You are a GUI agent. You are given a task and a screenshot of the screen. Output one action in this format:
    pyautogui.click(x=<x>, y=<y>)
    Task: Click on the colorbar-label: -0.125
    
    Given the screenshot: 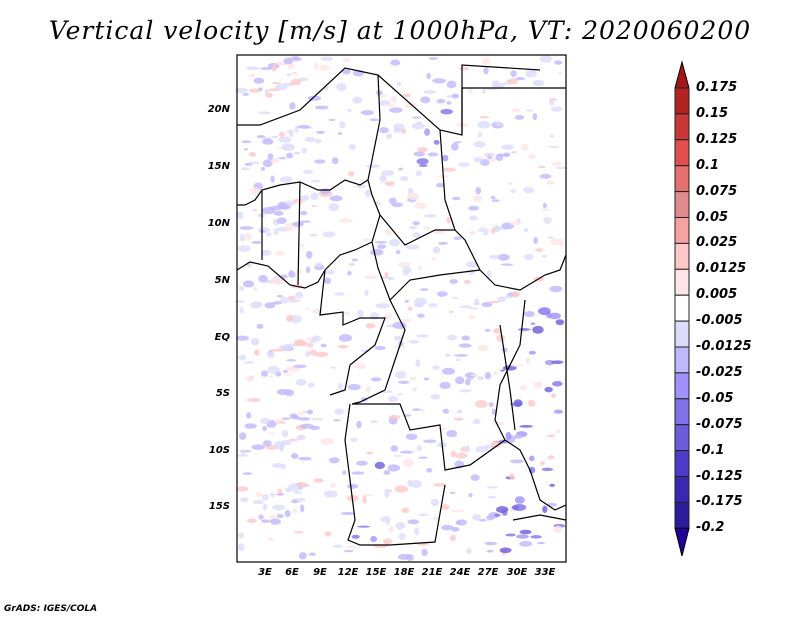 What is the action you would take?
    pyautogui.click(x=719, y=476)
    